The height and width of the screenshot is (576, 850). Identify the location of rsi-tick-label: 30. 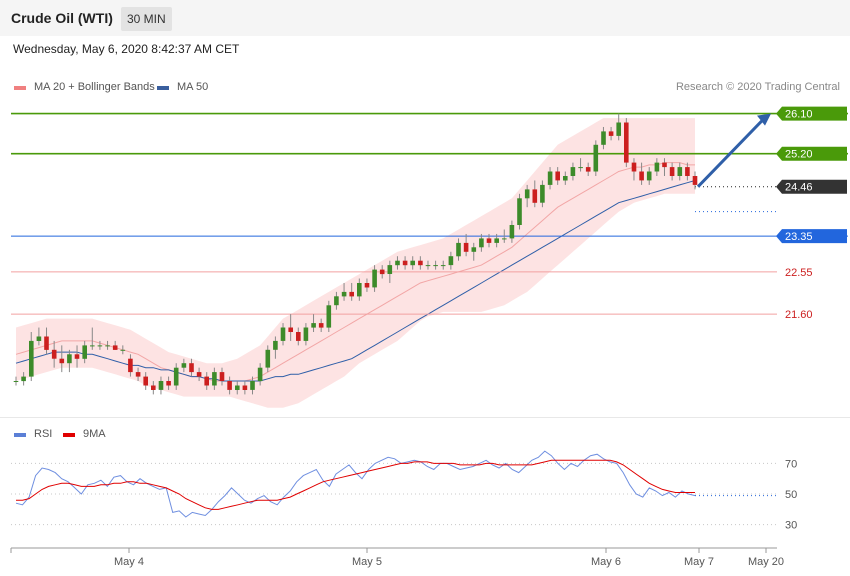
(791, 526).